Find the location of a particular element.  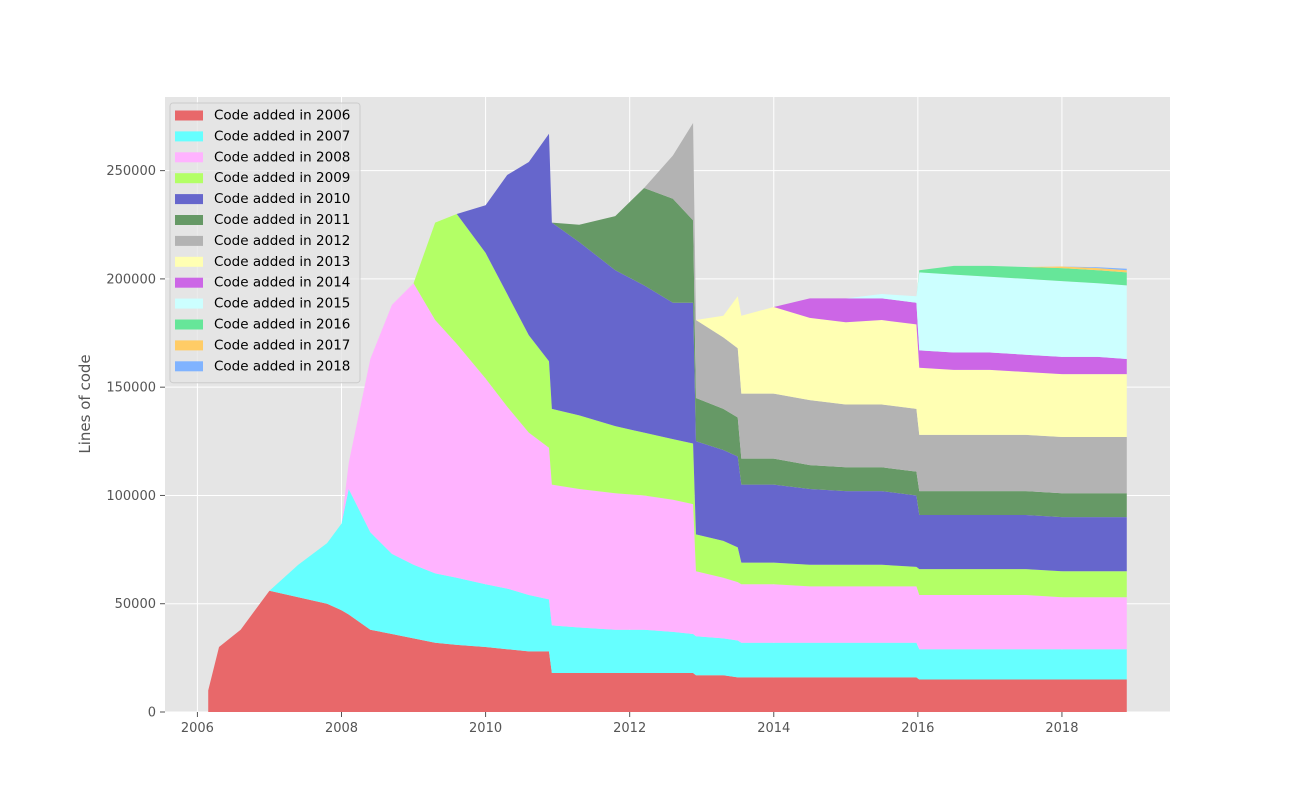

legend-label: Code added in 2016 is located at coordinates (282, 325).